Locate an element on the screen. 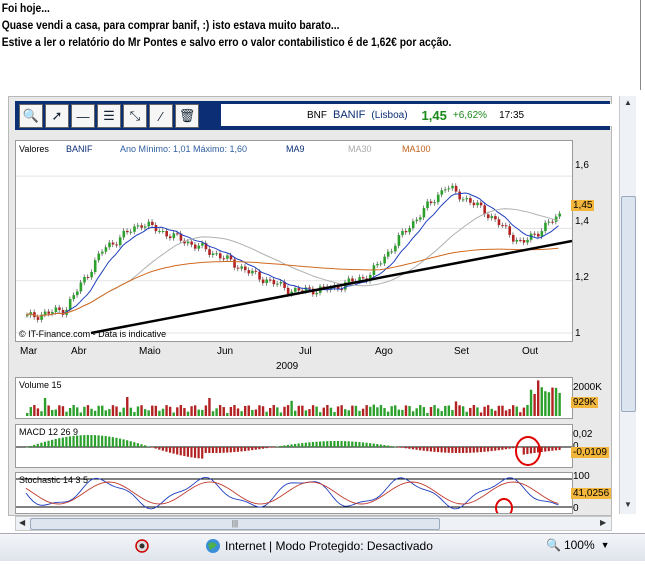 The width and height of the screenshot is (645, 564). macd-tick-top: 0,02 is located at coordinates (583, 434).